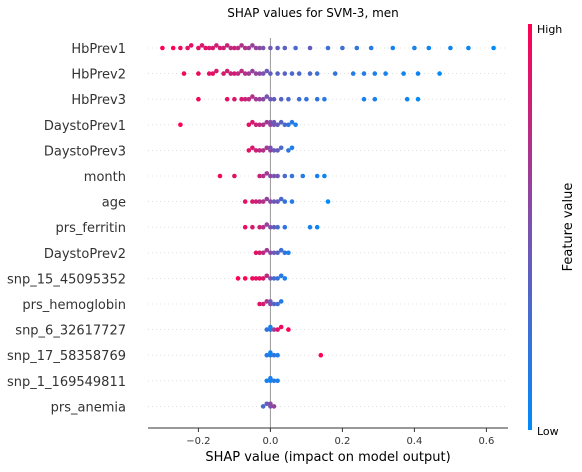 The width and height of the screenshot is (582, 472). What do you see at coordinates (66, 279) in the screenshot?
I see `feature-label: snp_15_45095352` at bounding box center [66, 279].